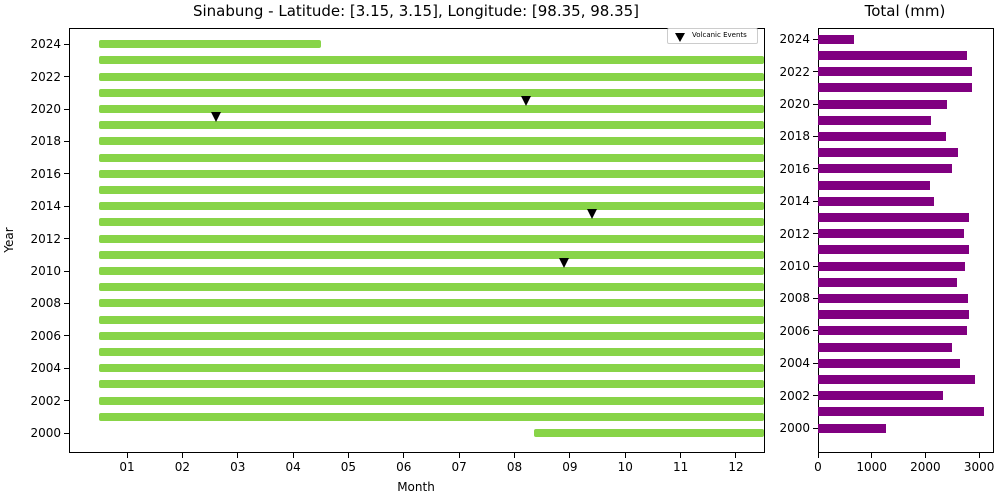 The height and width of the screenshot is (500, 1000). I want to click on x-tick-label: 0, so click(818, 467).